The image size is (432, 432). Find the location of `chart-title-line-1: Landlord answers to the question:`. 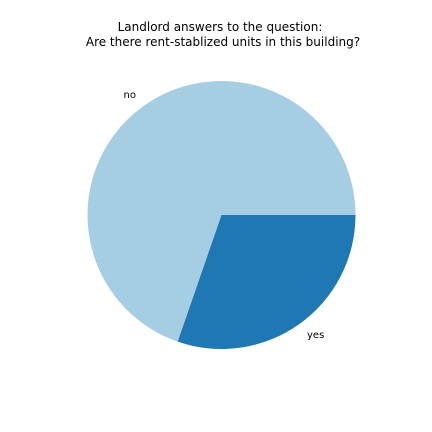

chart-title-line-1: Landlord answers to the question: is located at coordinates (220, 27).